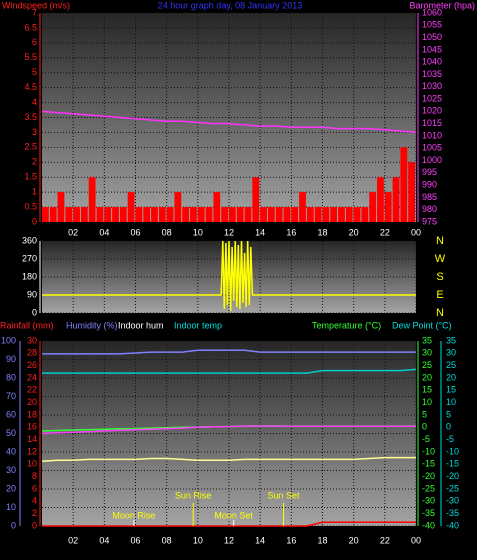 Image resolution: width=477 pixels, height=560 pixels. I want to click on y-tick-label: 6.5, so click(30, 27).